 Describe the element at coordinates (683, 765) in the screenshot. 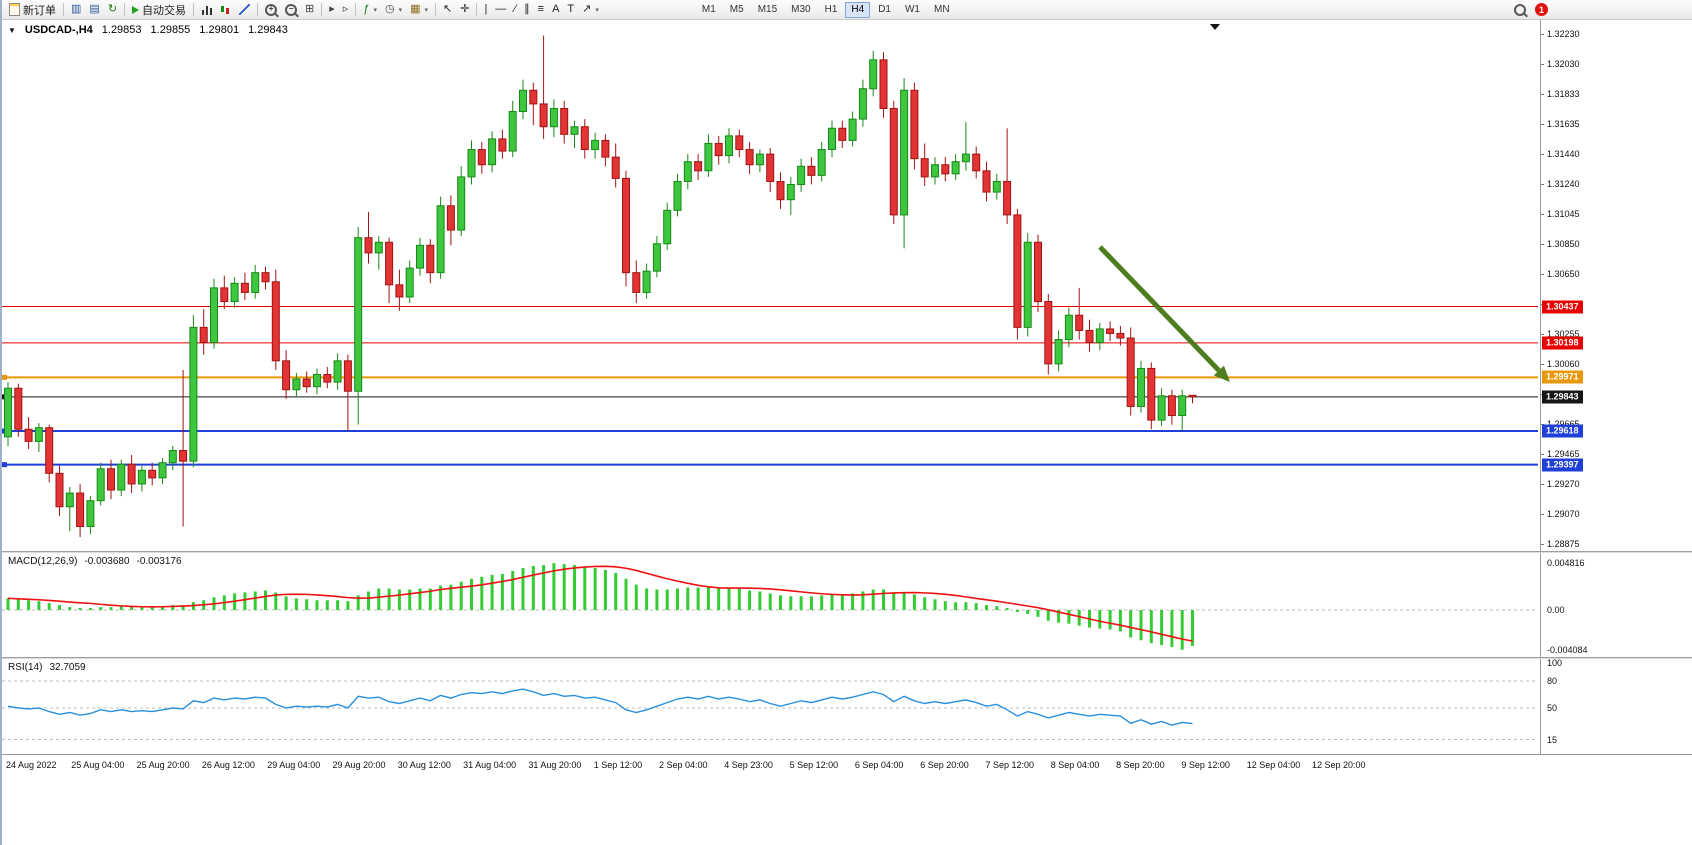

I see `time-axis-label: 2 Sep 04:00` at that location.